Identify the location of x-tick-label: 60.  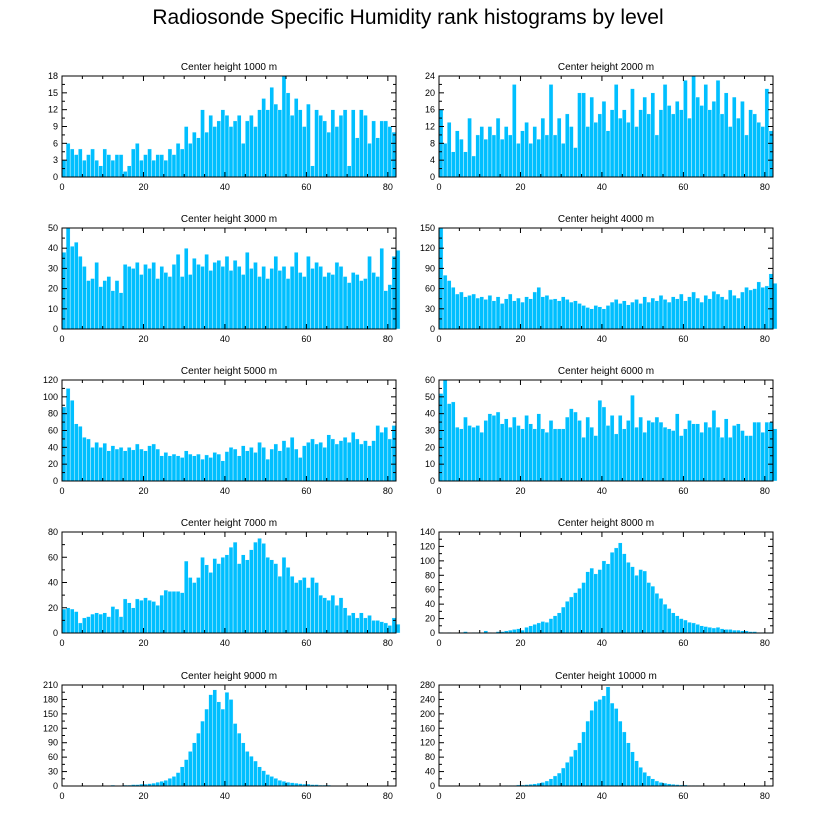
(306, 643).